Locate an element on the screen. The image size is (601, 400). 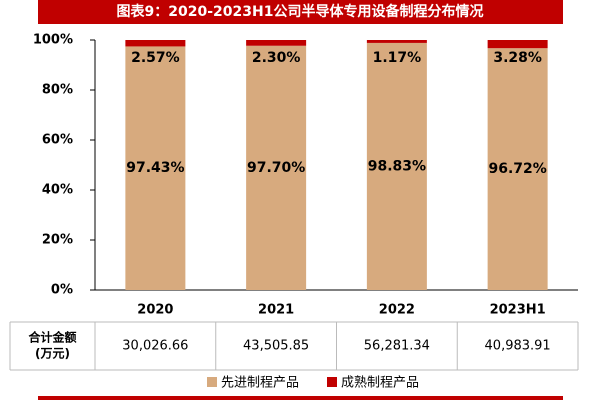
chart-title: 图表9：2020-2023H1公司半导体专用设备制程分布情况 is located at coordinates (300, 11).